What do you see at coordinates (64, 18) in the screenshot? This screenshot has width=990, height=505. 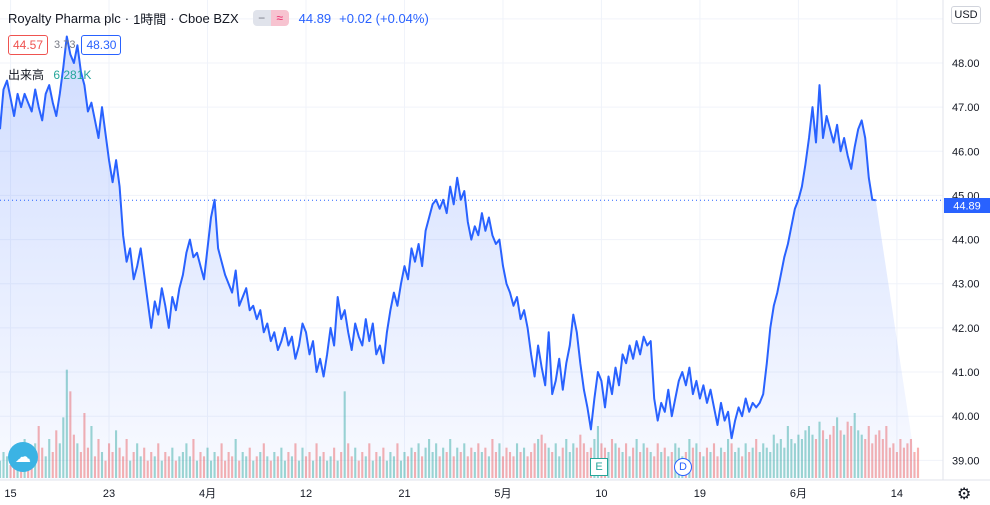 I see `symbol-name: Royalty Pharma plc` at bounding box center [64, 18].